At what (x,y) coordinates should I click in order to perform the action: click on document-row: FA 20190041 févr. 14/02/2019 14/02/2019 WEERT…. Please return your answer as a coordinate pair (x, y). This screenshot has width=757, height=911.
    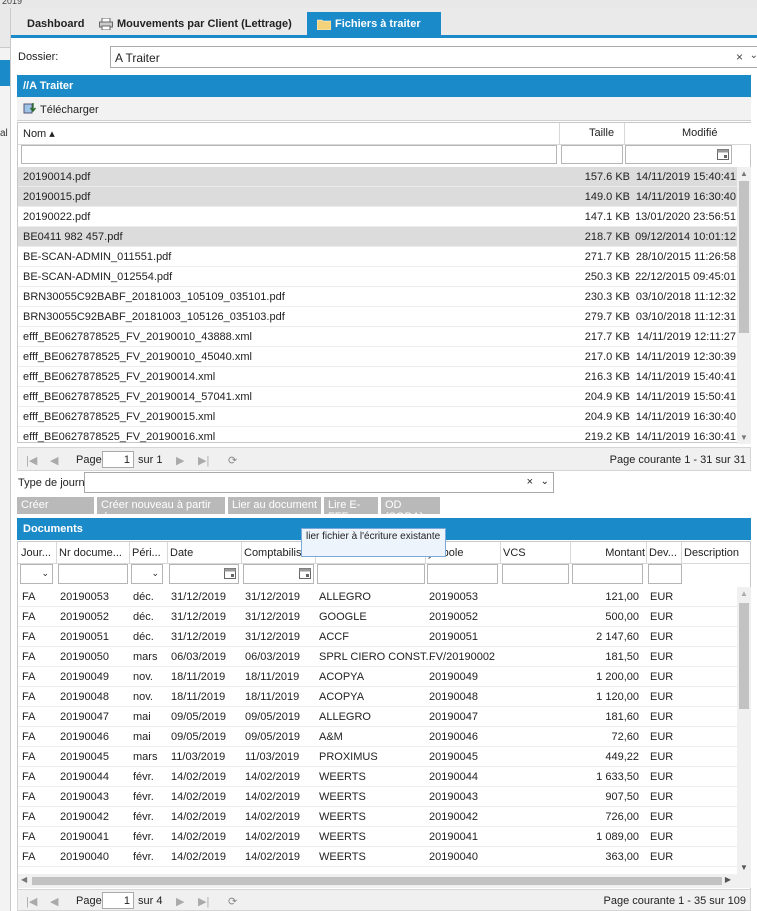
    Looking at the image, I should click on (378, 837).